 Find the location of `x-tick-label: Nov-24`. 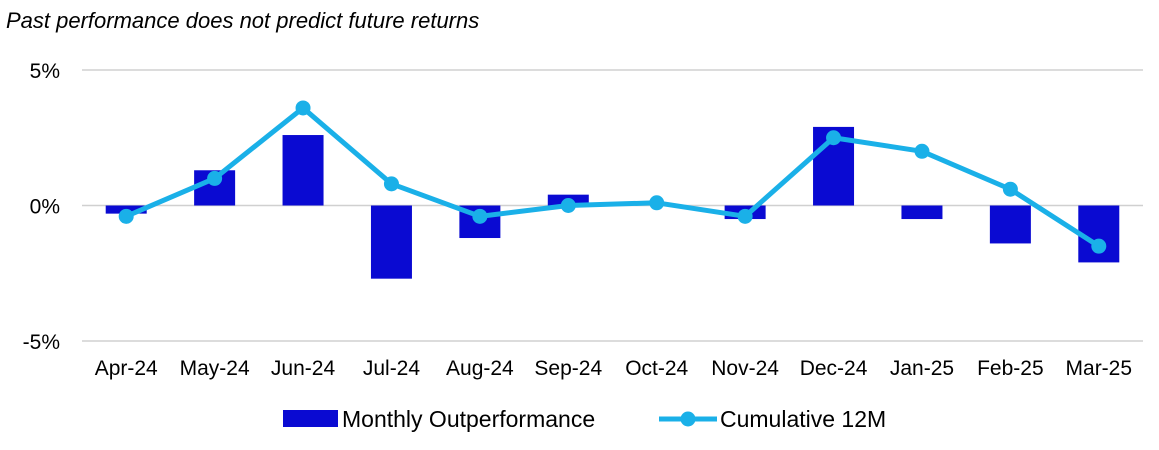

x-tick-label: Nov-24 is located at coordinates (745, 368).